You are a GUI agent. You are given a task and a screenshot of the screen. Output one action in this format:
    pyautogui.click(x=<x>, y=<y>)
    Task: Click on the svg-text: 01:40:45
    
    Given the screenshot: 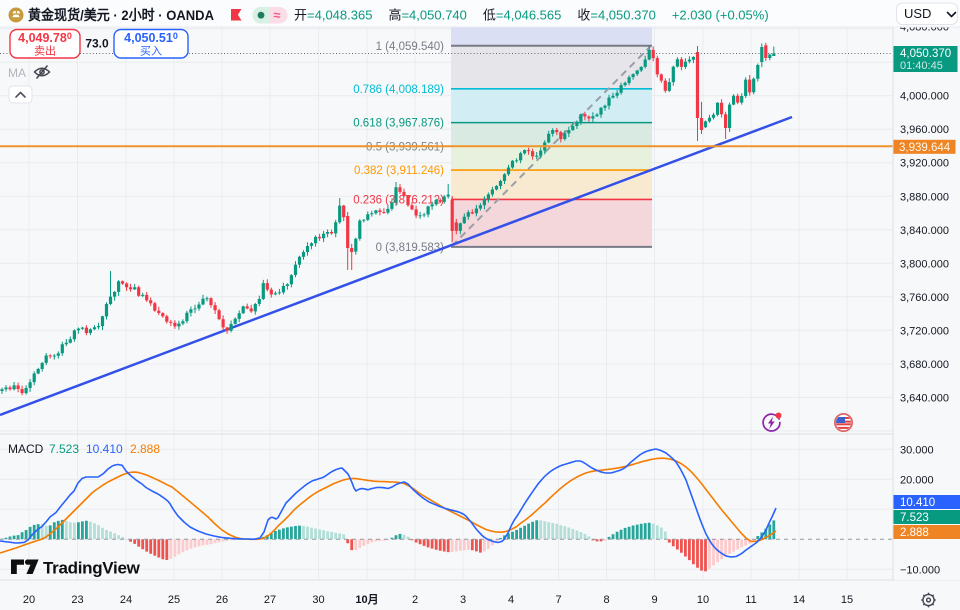 What is the action you would take?
    pyautogui.click(x=921, y=66)
    